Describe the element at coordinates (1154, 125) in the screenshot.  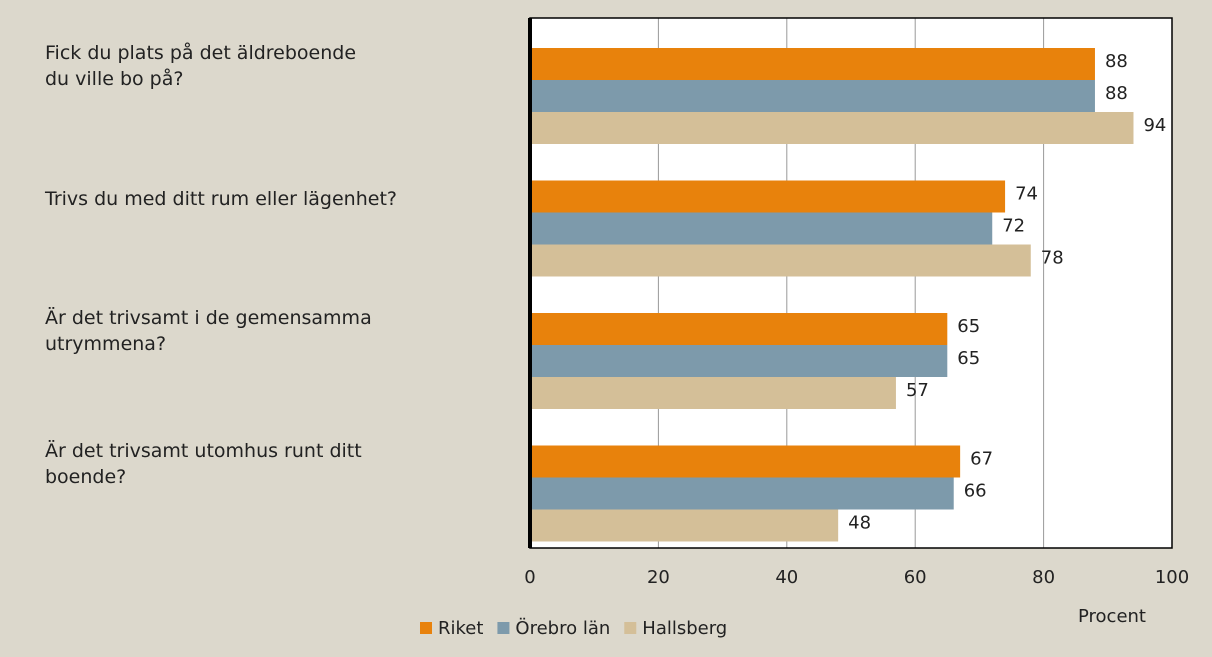
I see `value-label: 94` at that location.